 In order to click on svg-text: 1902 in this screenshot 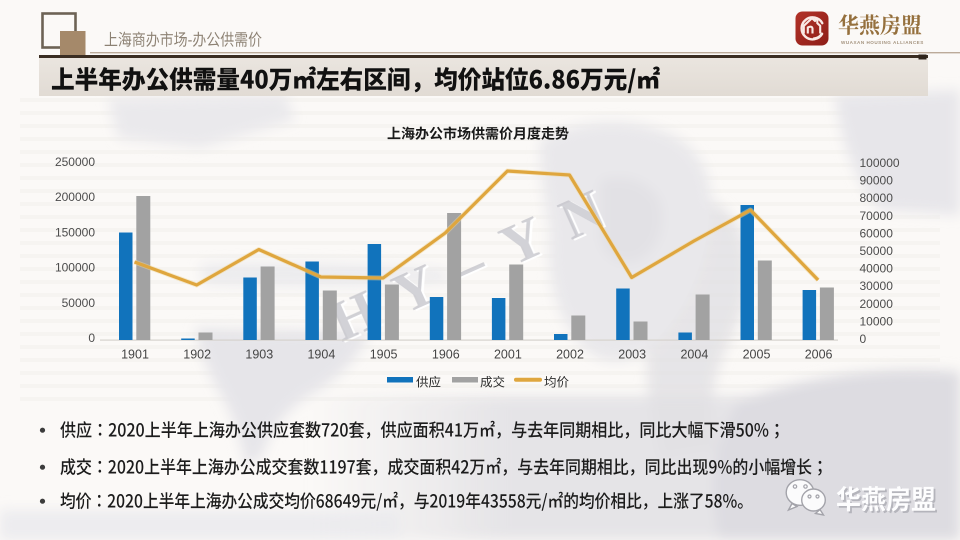, I will do `click(197, 355)`.